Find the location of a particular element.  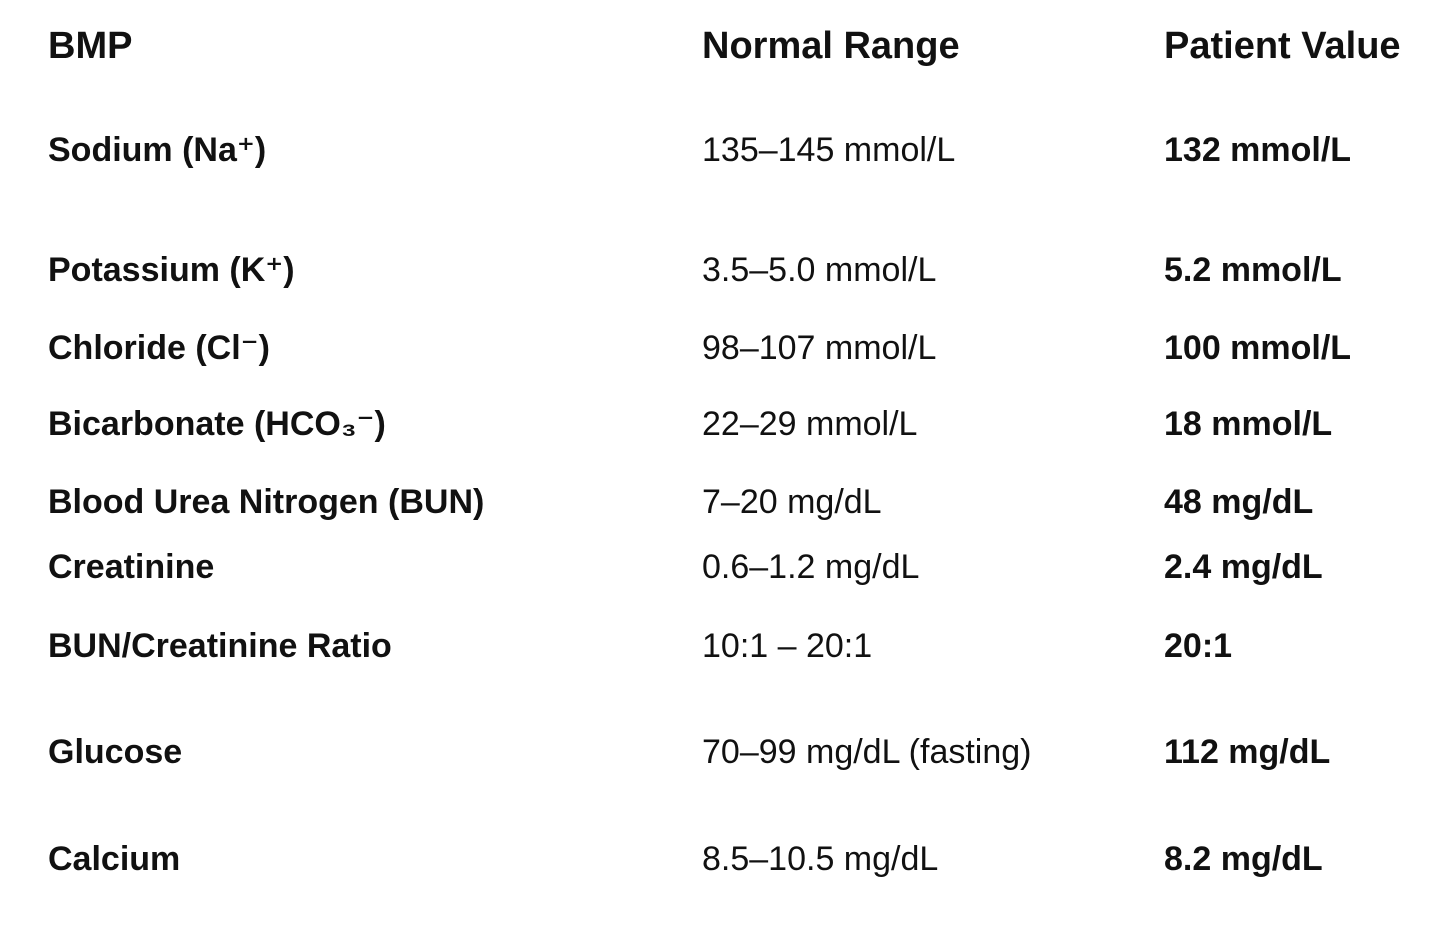

table-row: Chloride (Cl⁻) 98–107 mmol/L 100 mmol/L is located at coordinates (720, 348).